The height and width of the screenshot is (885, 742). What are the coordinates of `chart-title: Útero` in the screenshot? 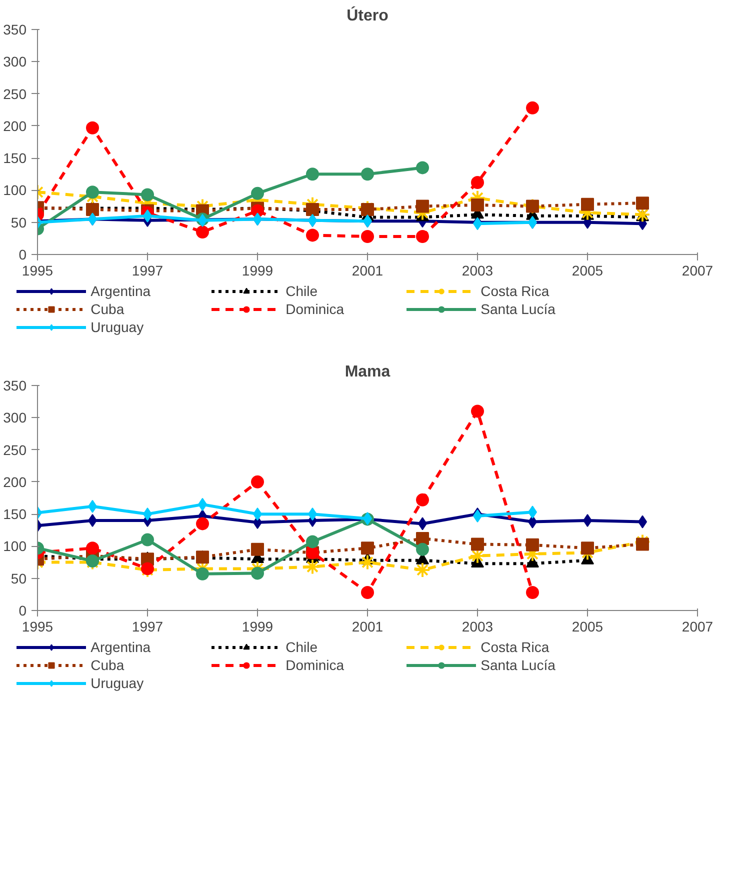 It's located at (367, 15).